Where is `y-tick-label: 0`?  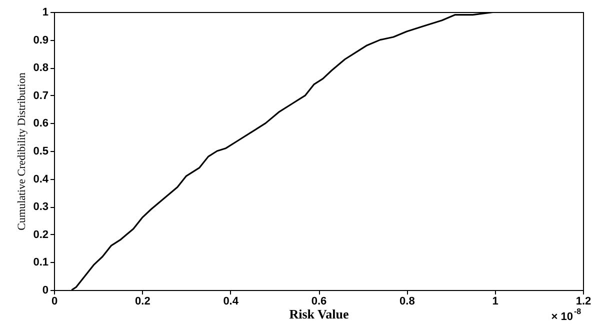 y-tick-label: 0 is located at coordinates (45, 290).